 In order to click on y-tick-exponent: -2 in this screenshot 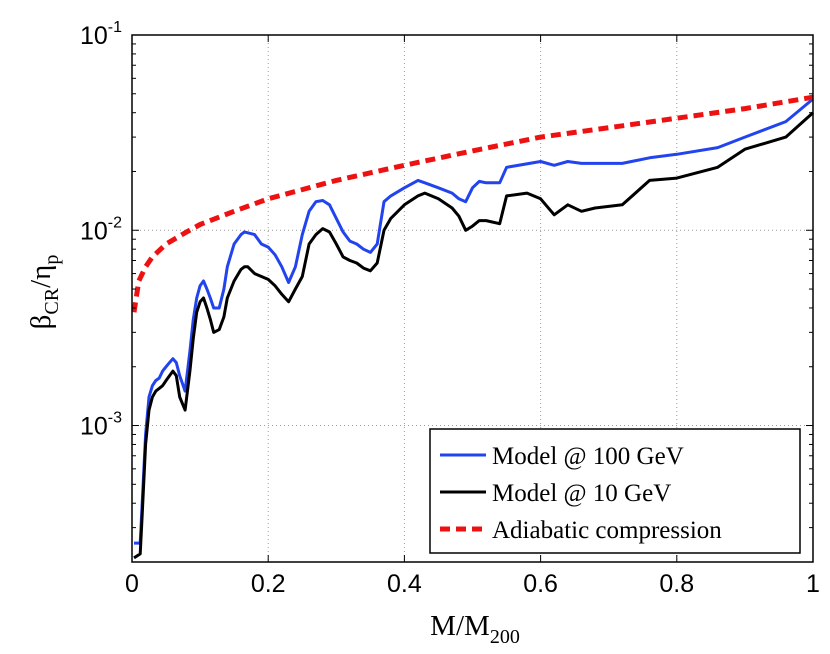, I will do `click(115, 222)`.